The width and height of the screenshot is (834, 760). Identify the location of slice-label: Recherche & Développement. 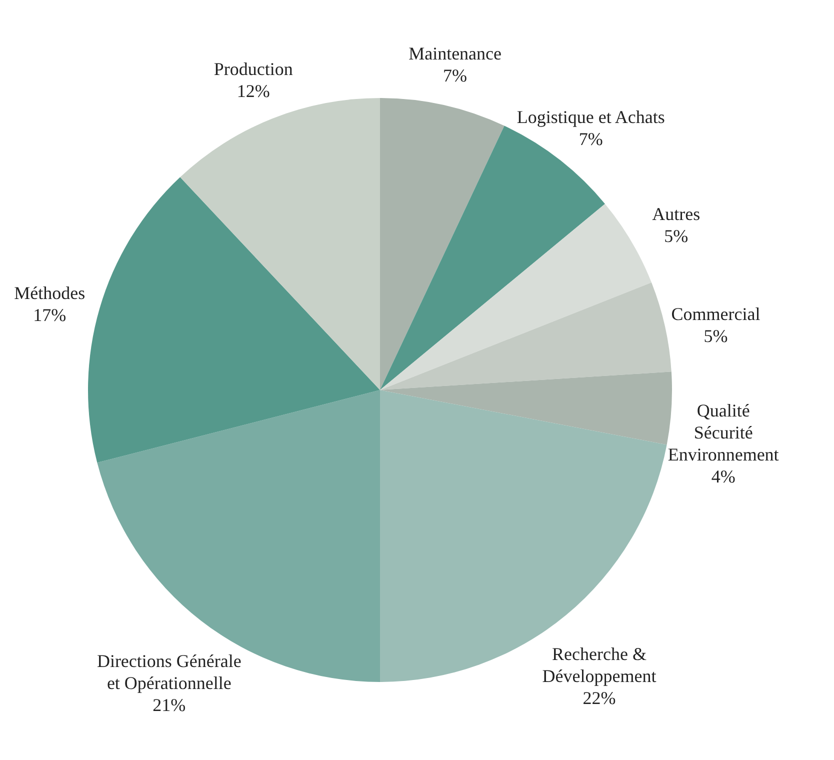
(599, 665).